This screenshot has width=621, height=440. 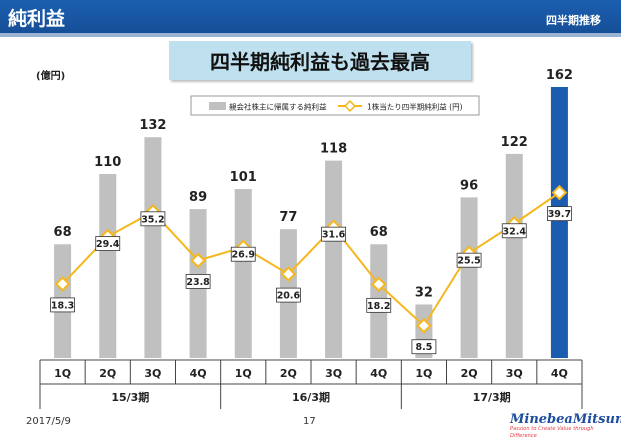 What do you see at coordinates (469, 185) in the screenshot?
I see `bar-value-label: 96` at bounding box center [469, 185].